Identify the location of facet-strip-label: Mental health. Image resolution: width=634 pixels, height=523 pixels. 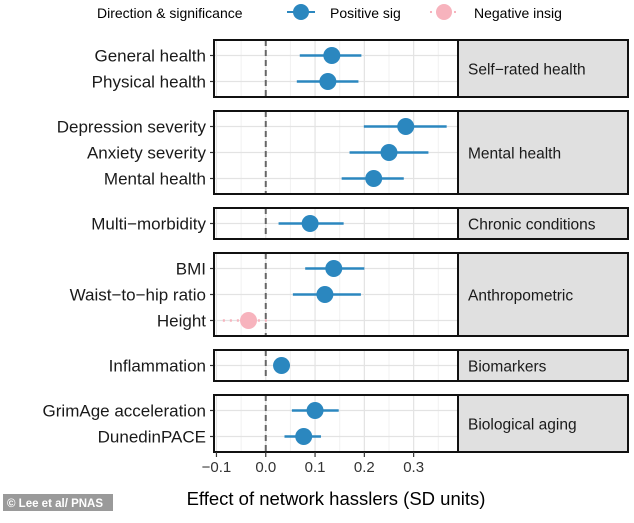
(514, 154).